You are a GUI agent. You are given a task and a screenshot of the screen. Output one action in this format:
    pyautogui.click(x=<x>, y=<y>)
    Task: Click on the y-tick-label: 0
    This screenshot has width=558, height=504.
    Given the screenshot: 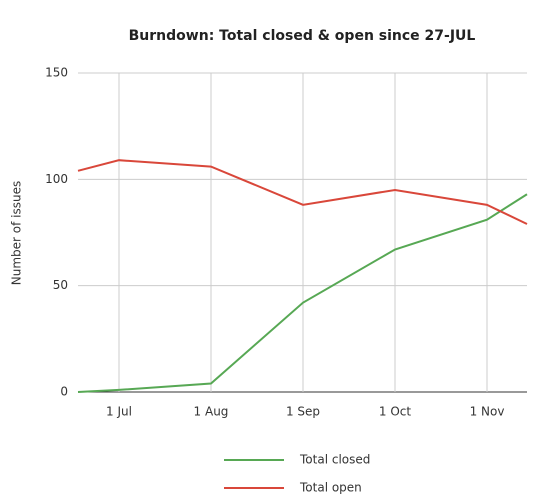 What is the action you would take?
    pyautogui.click(x=64, y=392)
    